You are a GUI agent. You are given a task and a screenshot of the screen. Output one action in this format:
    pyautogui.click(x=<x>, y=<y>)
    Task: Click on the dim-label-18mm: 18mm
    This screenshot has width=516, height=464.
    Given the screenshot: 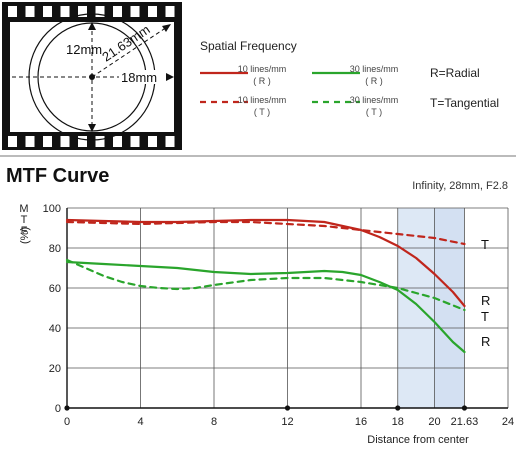 What is the action you would take?
    pyautogui.click(x=139, y=77)
    